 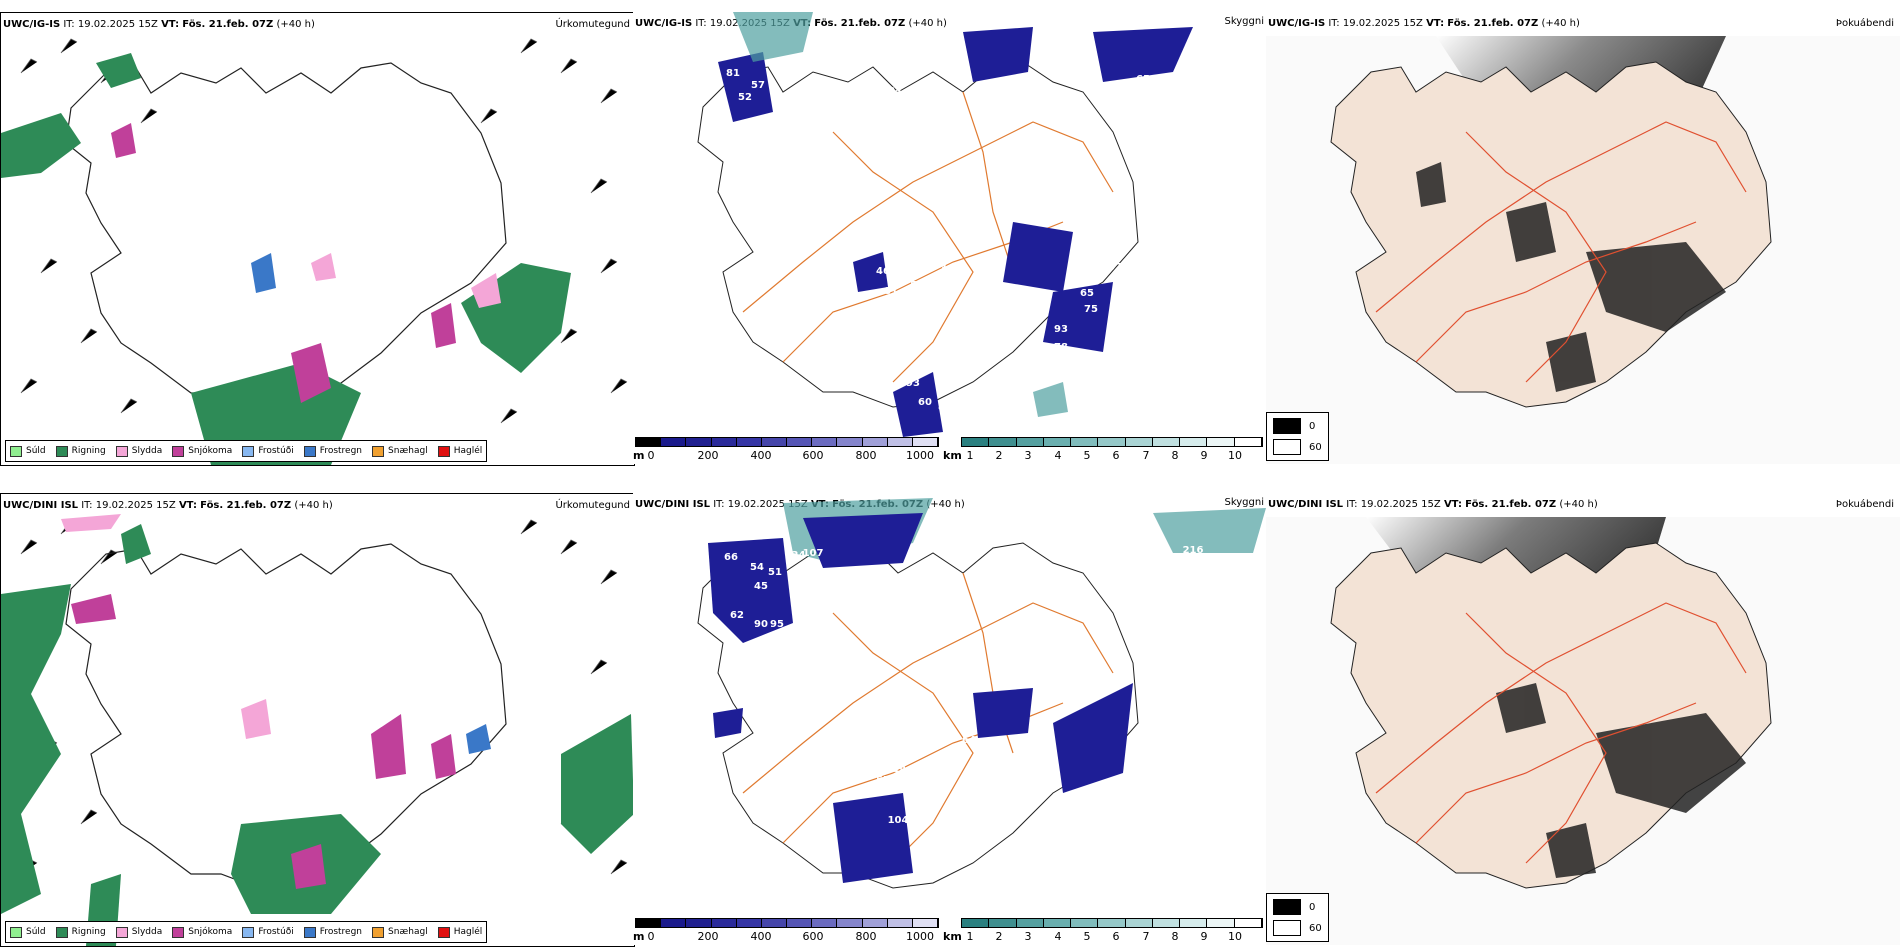 I want to click on lead-time: (+40 h), so click(x=927, y=23).